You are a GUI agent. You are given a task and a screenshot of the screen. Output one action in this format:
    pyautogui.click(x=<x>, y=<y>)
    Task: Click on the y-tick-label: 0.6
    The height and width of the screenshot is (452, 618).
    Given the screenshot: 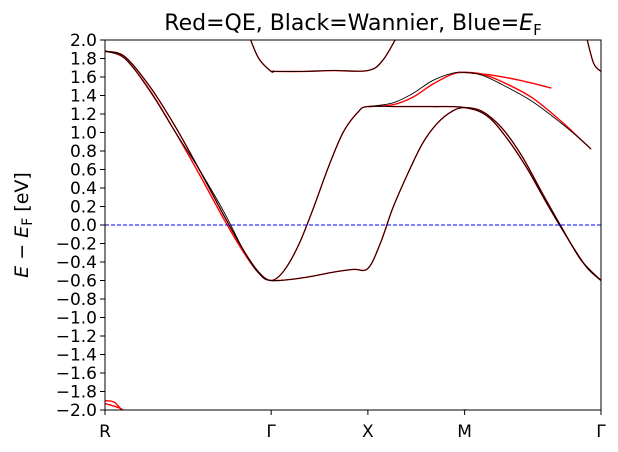 What is the action you would take?
    pyautogui.click(x=83, y=171)
    